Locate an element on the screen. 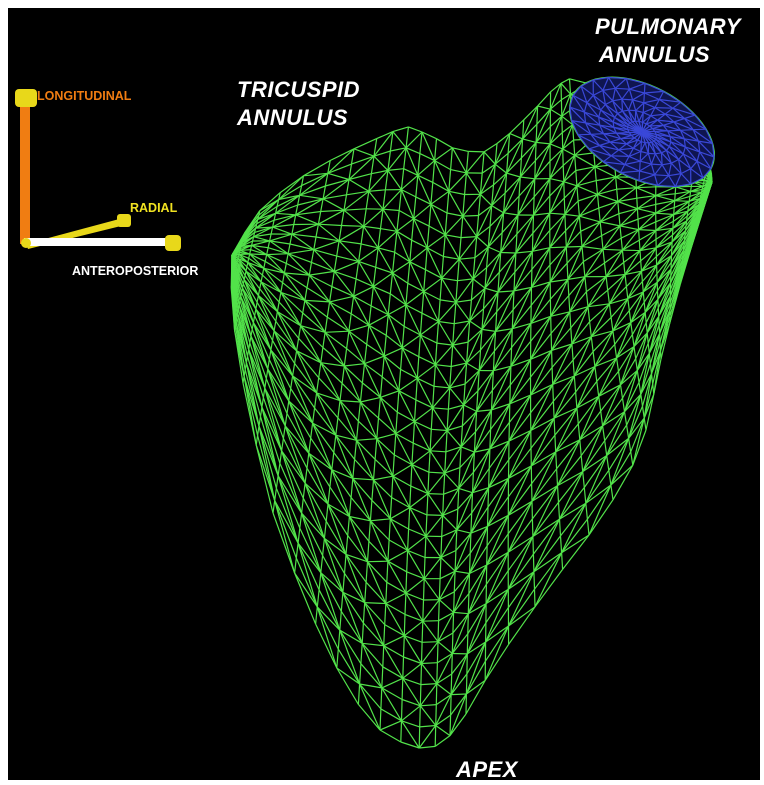 This screenshot has height=785, width=764. anteroposterior-axis is located at coordinates (100, 242).